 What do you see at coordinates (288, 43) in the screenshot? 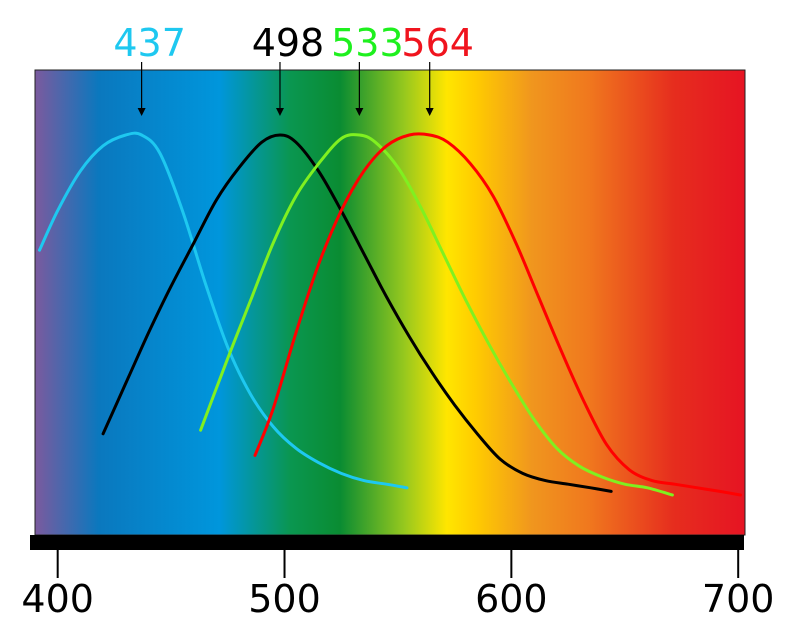
I see `peak-label-498: 498` at bounding box center [288, 43].